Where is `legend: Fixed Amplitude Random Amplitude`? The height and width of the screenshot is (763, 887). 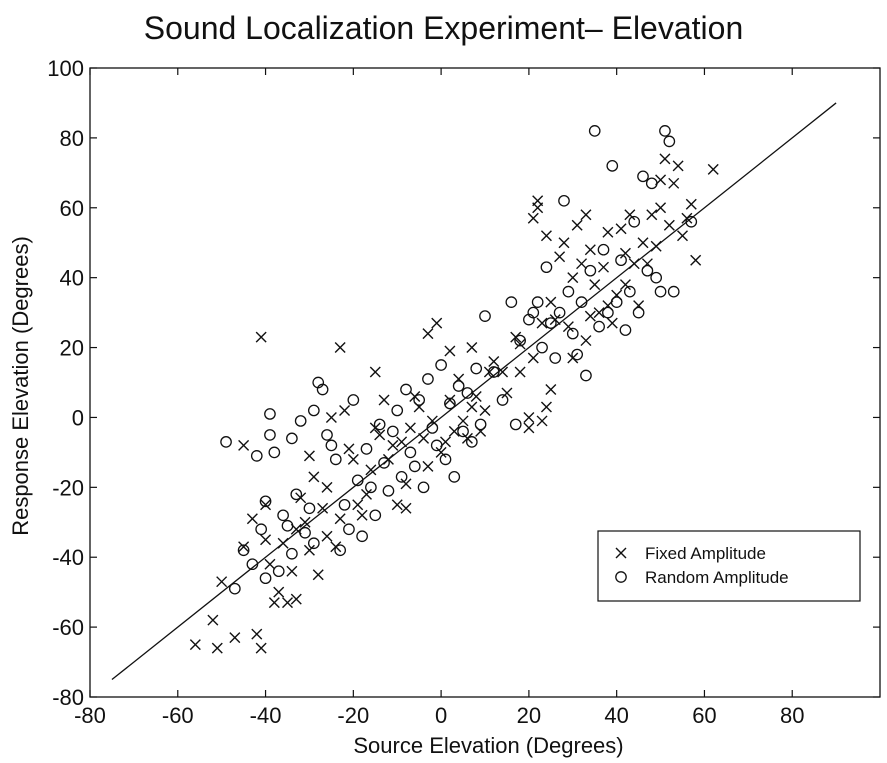 legend: Fixed Amplitude Random Amplitude is located at coordinates (729, 566).